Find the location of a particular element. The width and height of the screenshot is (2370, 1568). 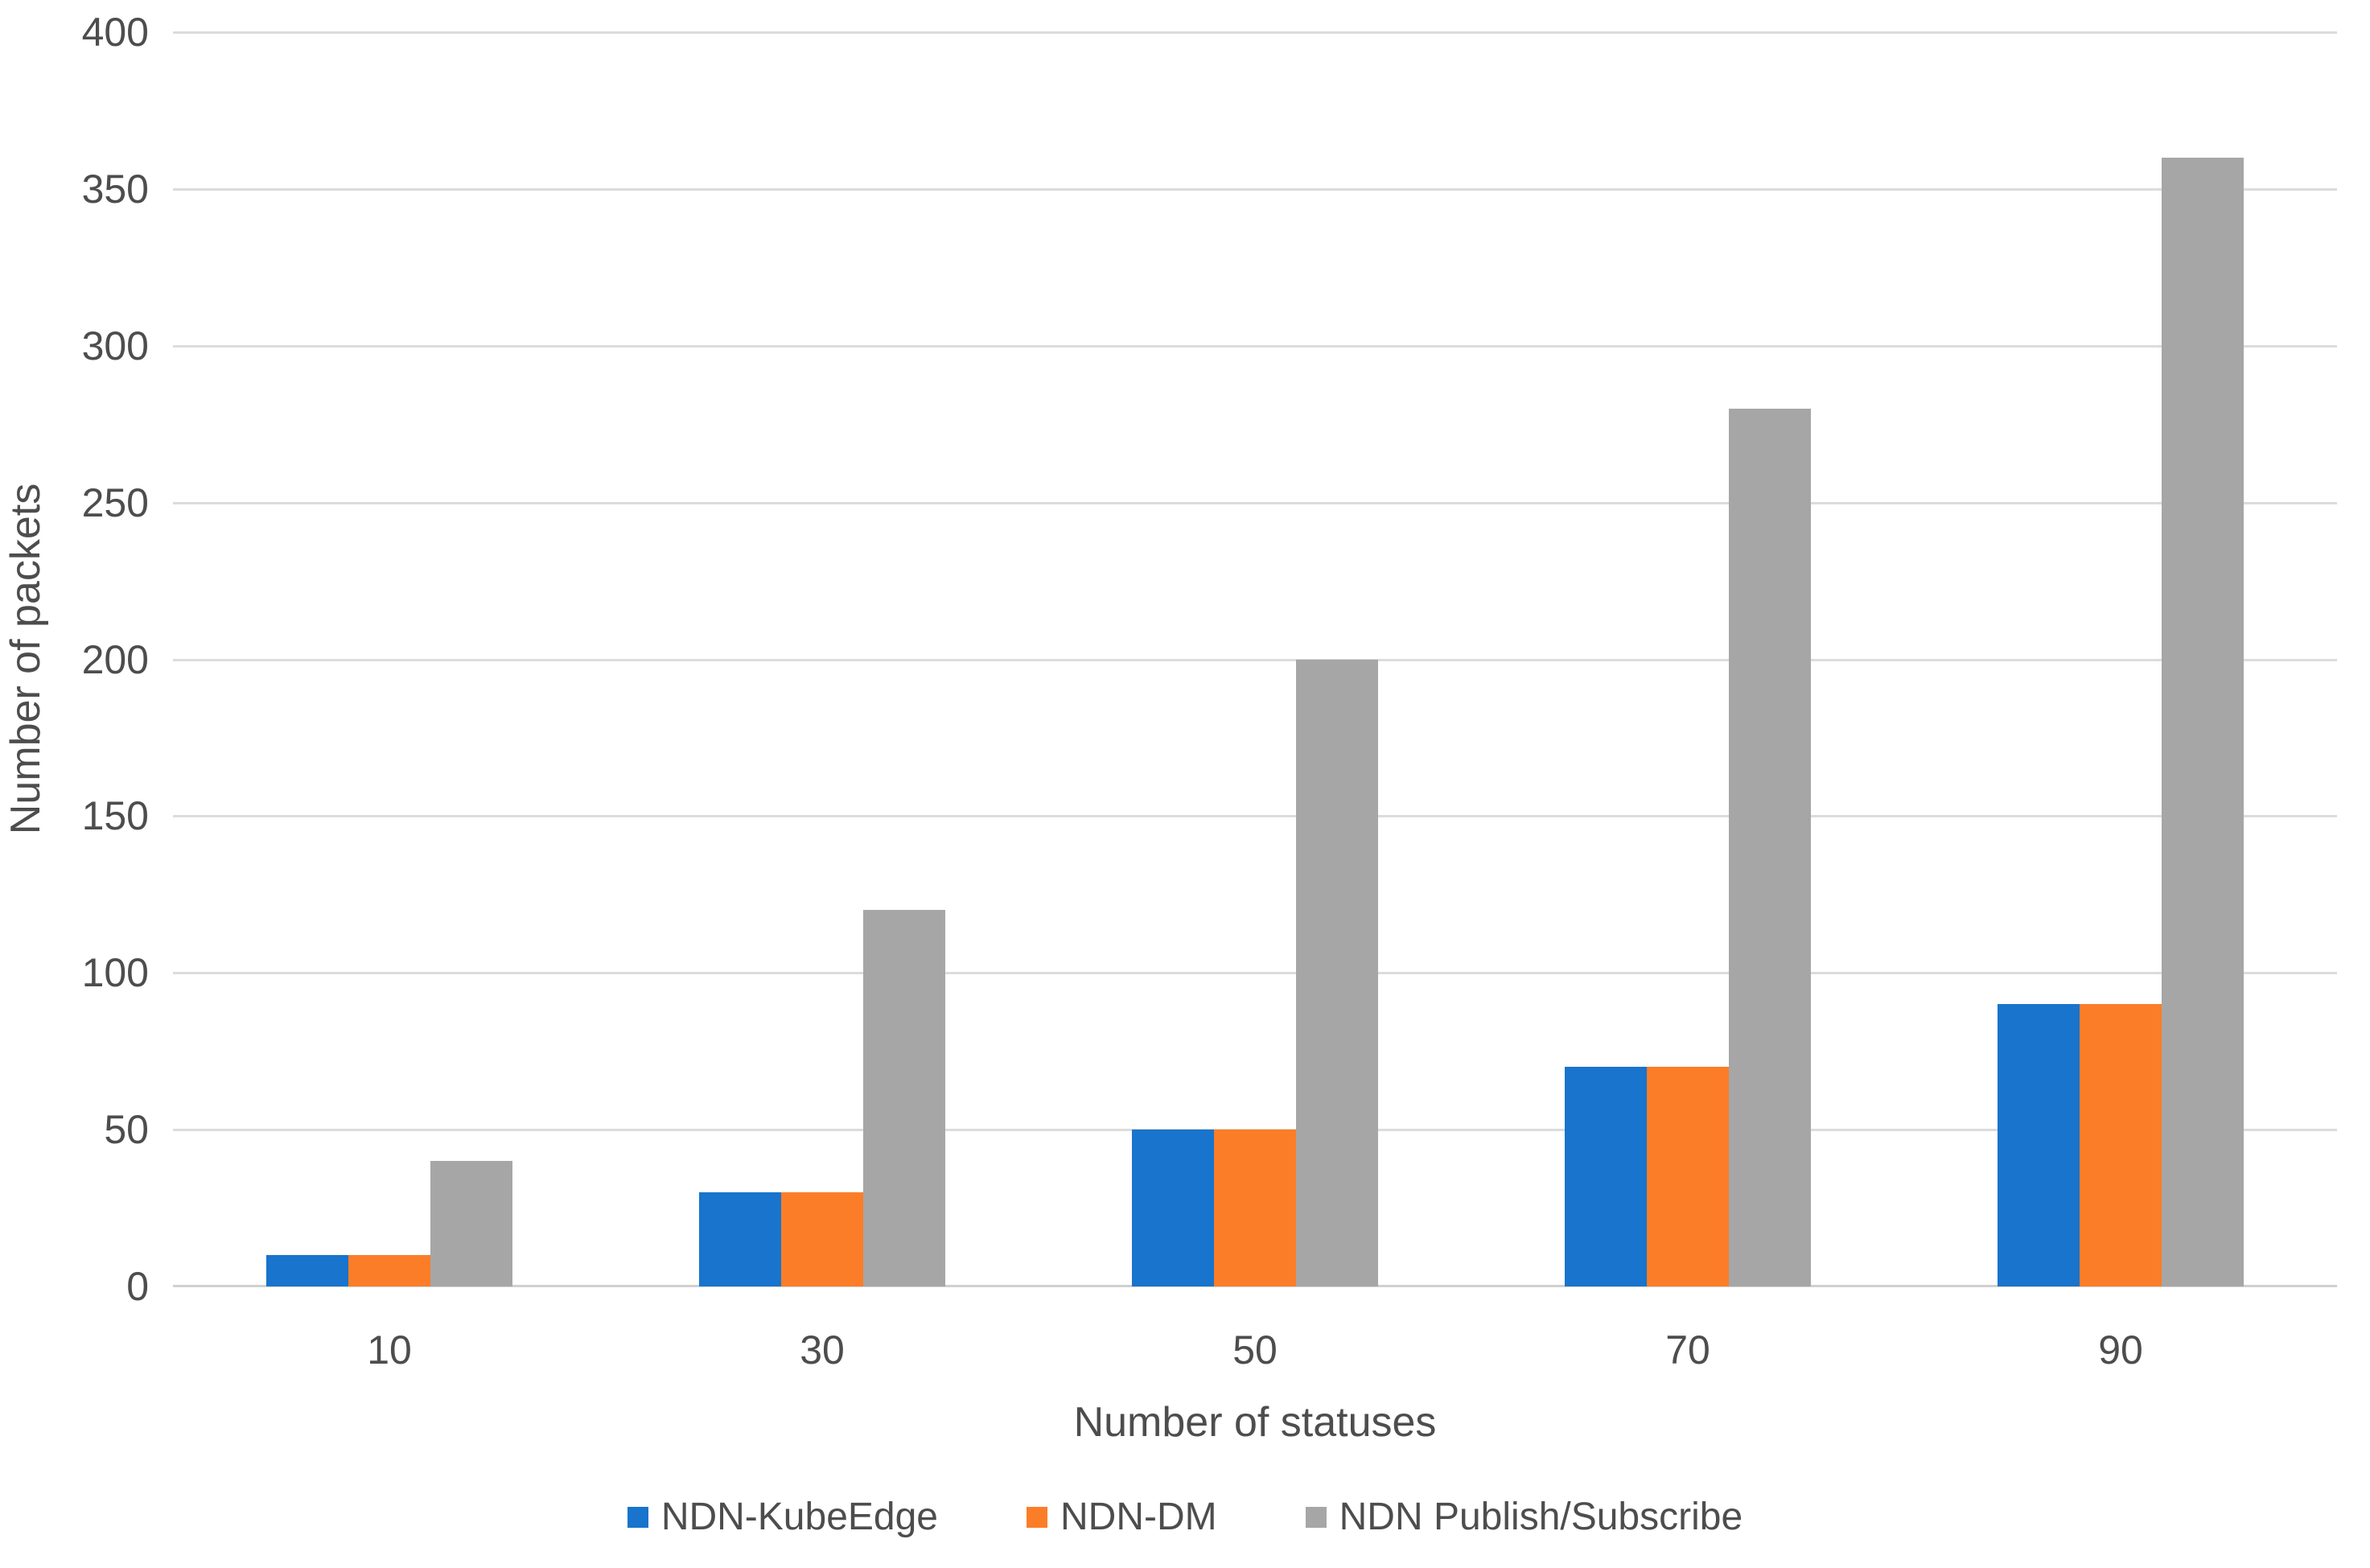

bar-ndn-dm-x50 is located at coordinates (1255, 1208).